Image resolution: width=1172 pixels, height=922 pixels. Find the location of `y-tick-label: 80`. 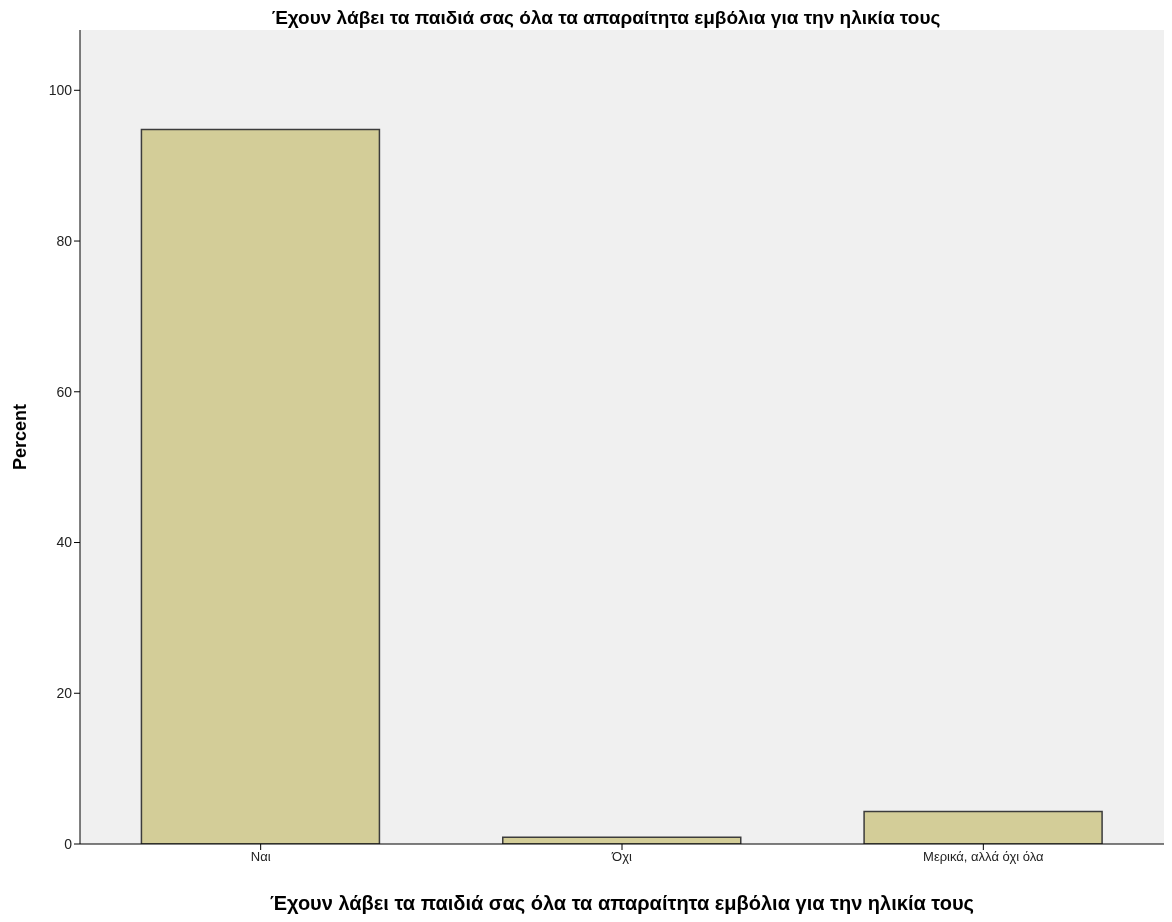

y-tick-label: 80 is located at coordinates (64, 241).